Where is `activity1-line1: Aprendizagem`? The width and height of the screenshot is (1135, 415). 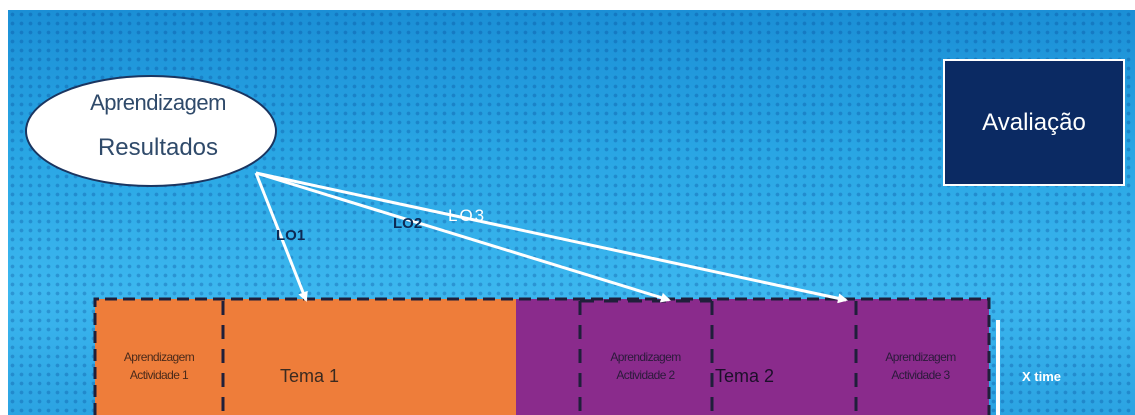 activity1-line1: Aprendizagem is located at coordinates (159, 357).